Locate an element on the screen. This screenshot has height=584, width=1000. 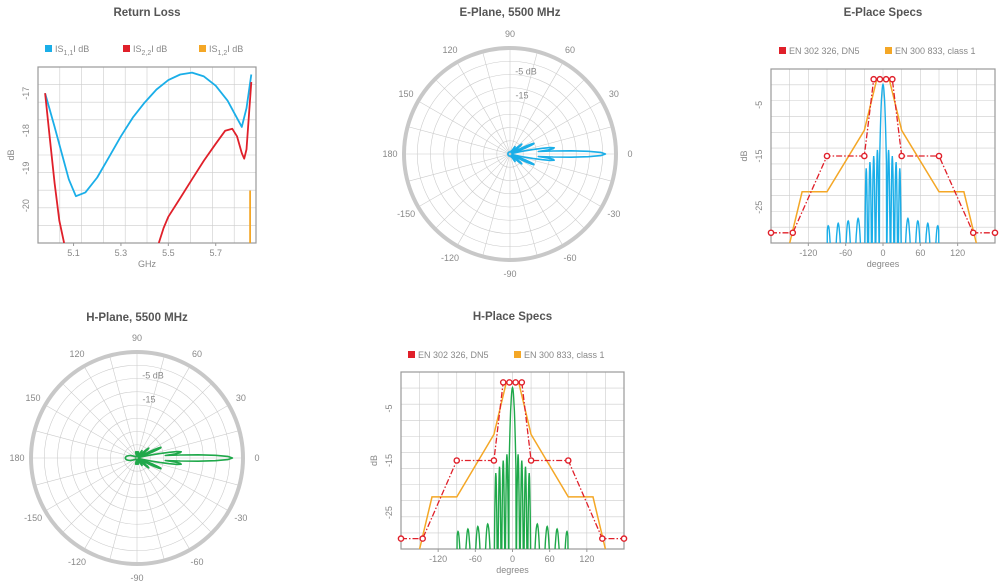
radial-label: -15 is located at coordinates (521, 96).